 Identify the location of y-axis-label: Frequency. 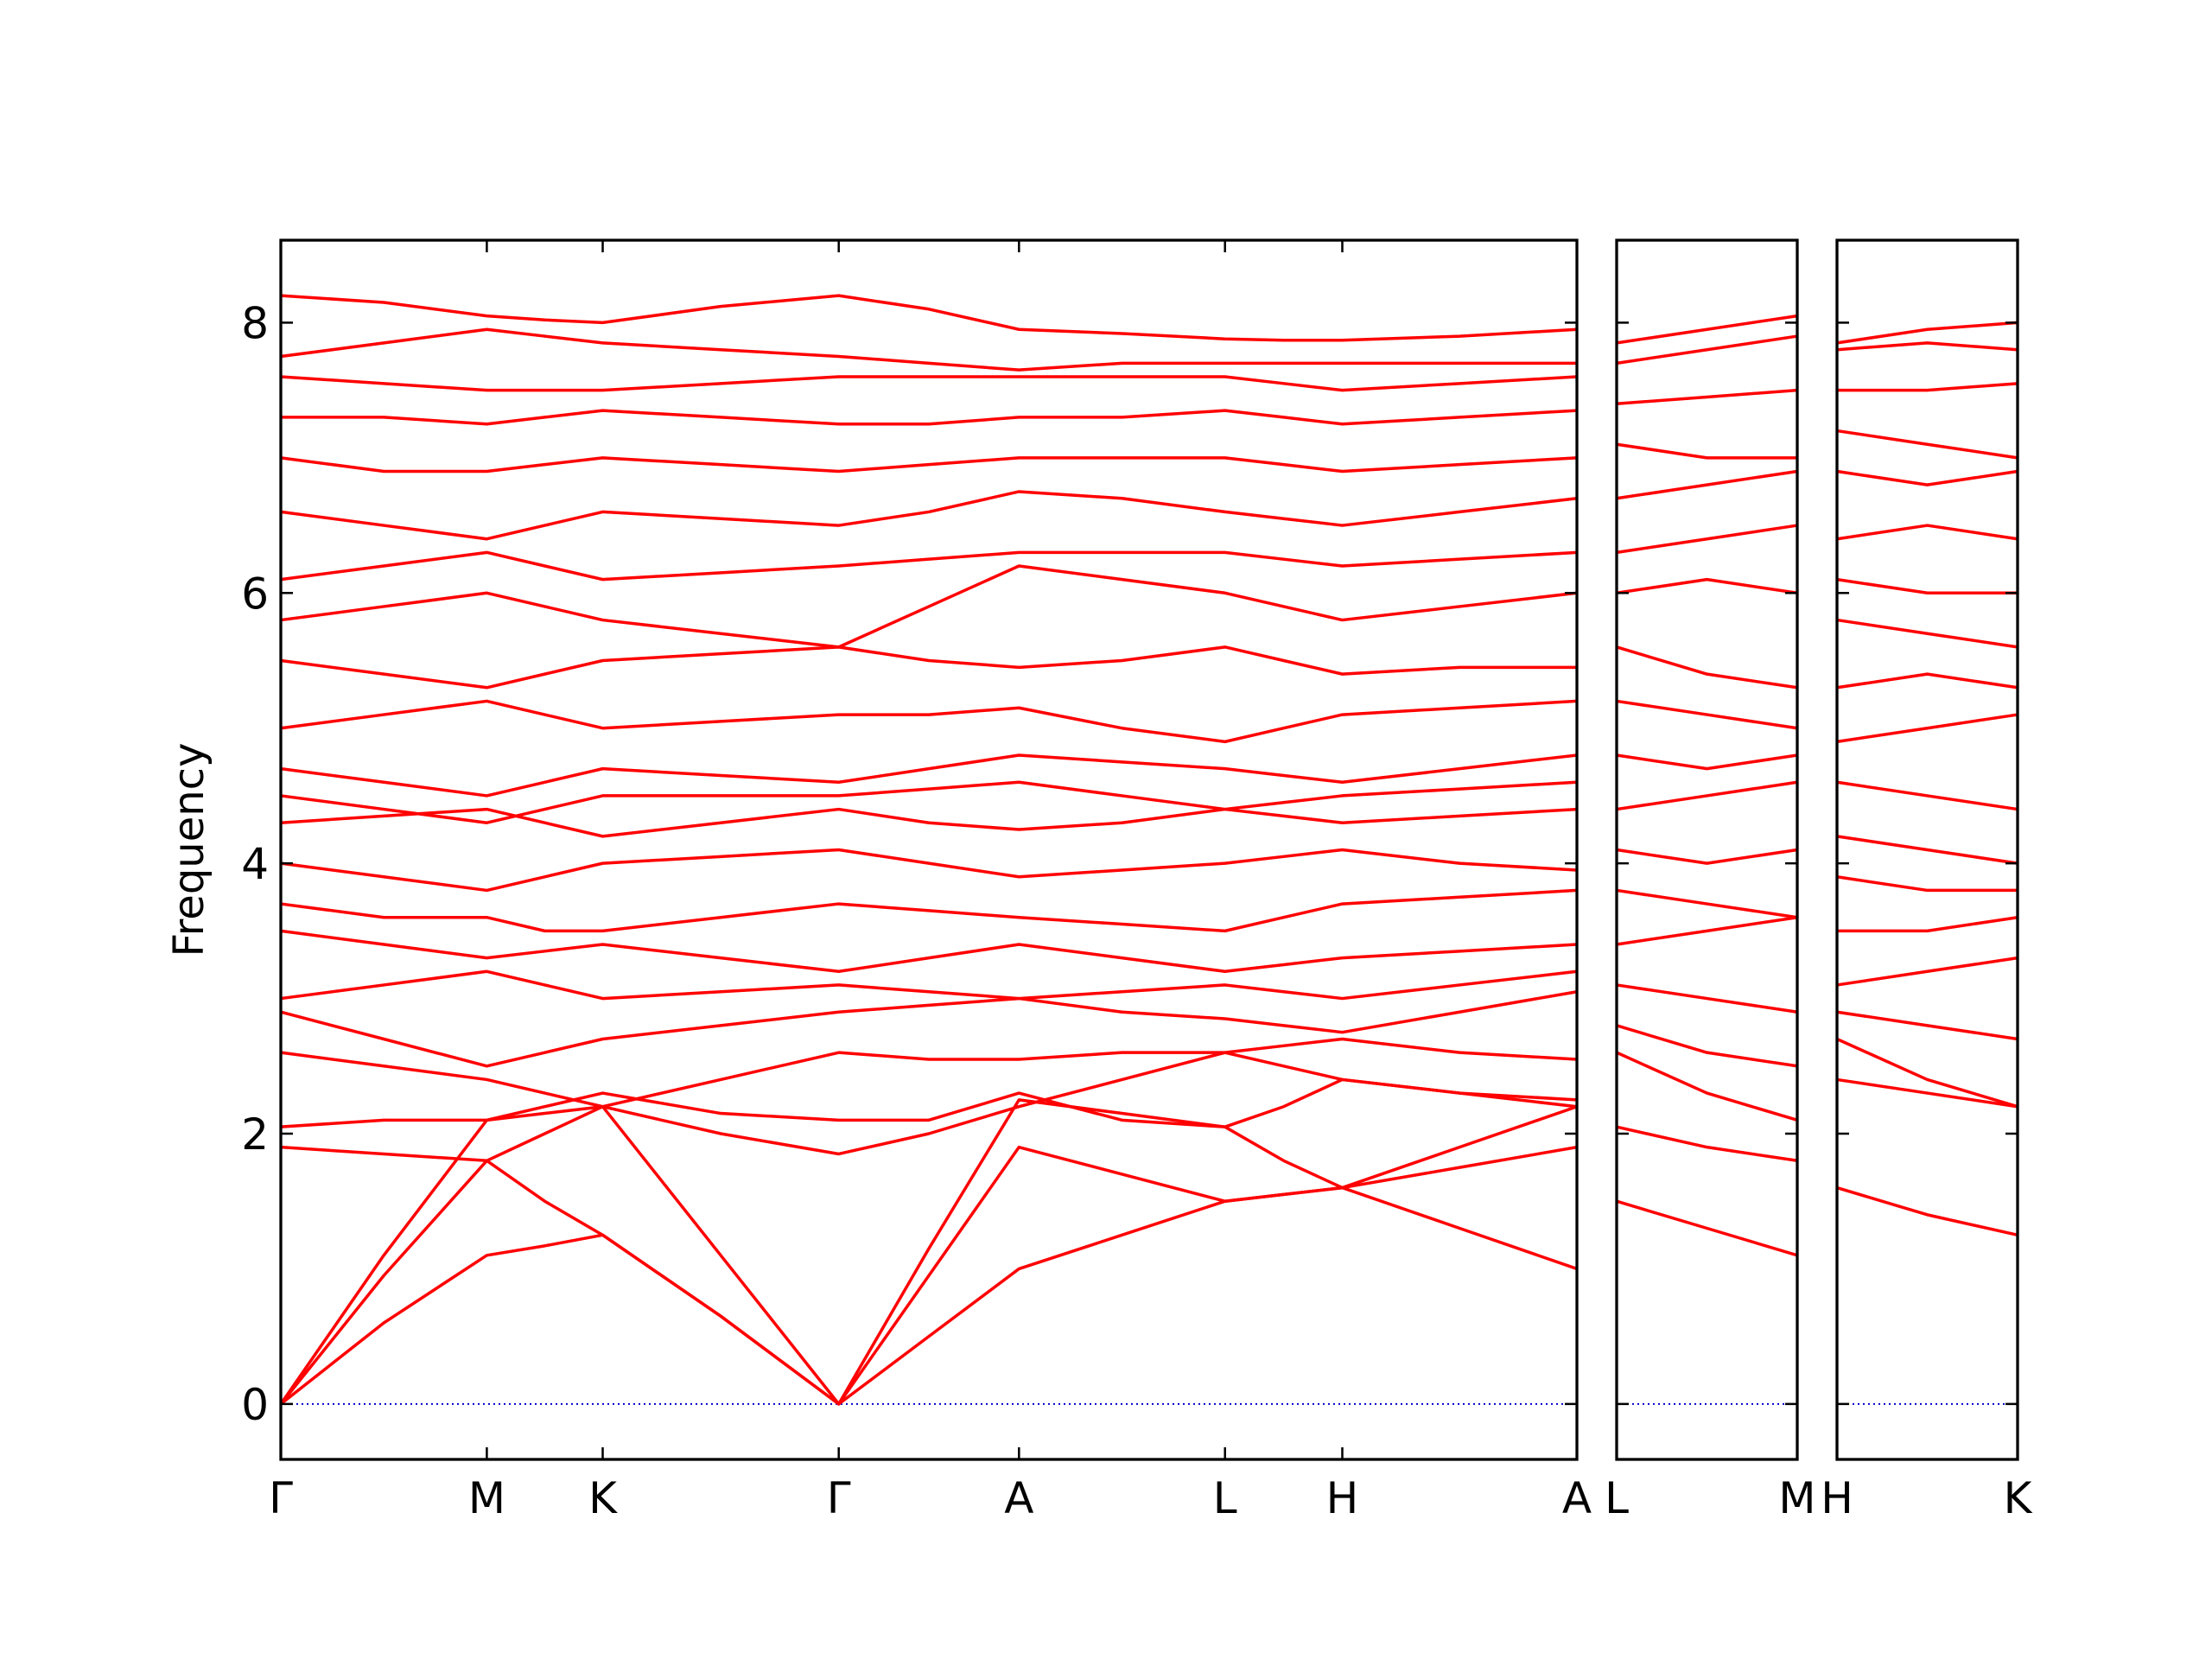
(189, 850).